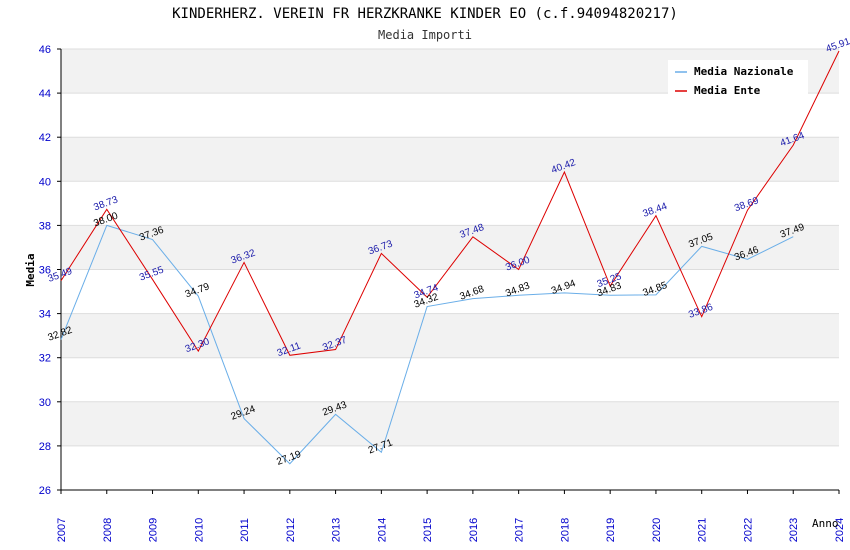  Describe the element at coordinates (45, 491) in the screenshot. I see `y-tick-label: 26` at that location.